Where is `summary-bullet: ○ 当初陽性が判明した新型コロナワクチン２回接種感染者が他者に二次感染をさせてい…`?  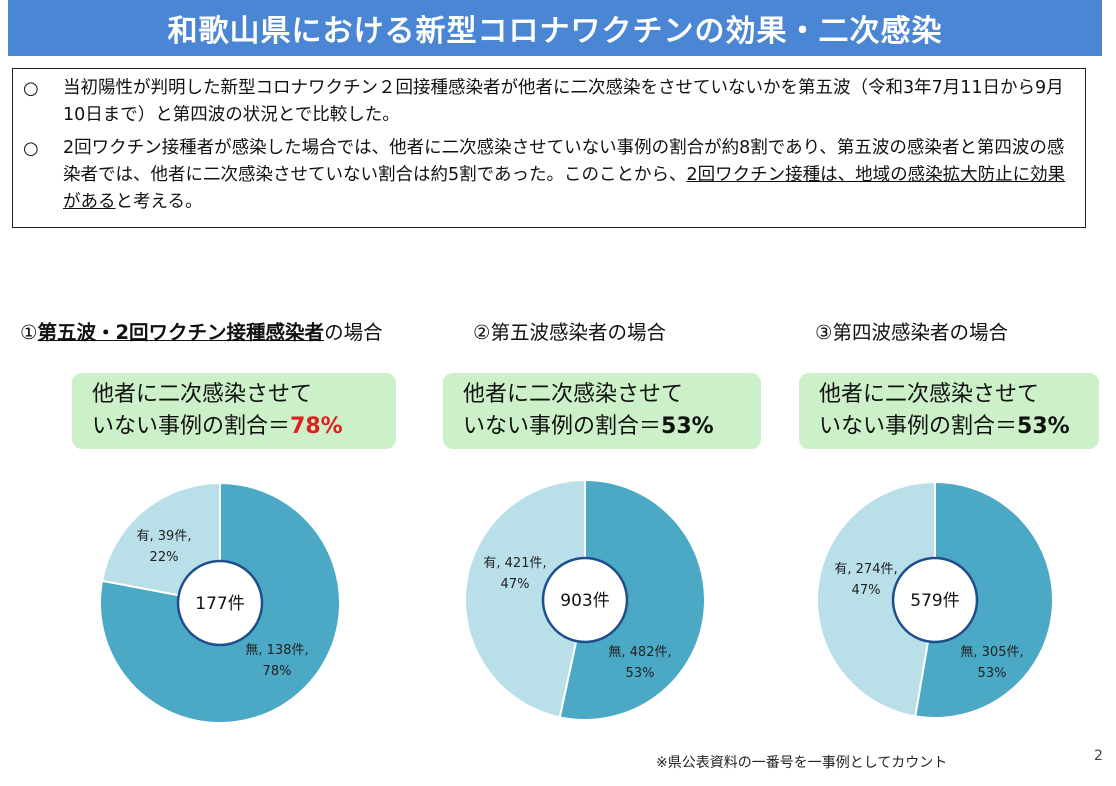 summary-bullet: ○ 当初陽性が判明した新型コロナワクチン２回接種感染者が他者に二次感染をさせてい… is located at coordinates (549, 102).